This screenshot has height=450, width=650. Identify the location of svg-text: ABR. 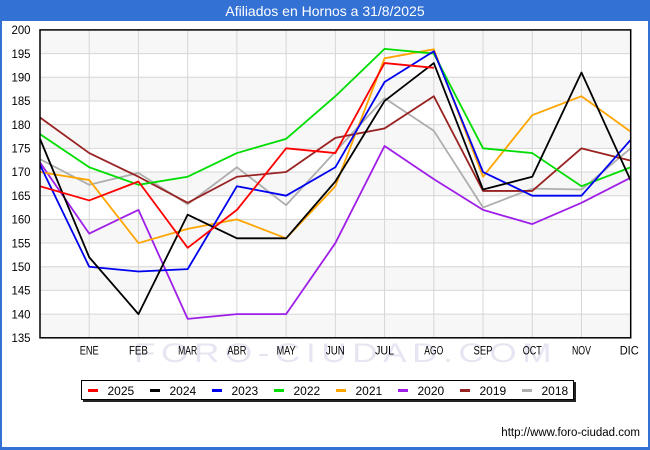
(236, 351).